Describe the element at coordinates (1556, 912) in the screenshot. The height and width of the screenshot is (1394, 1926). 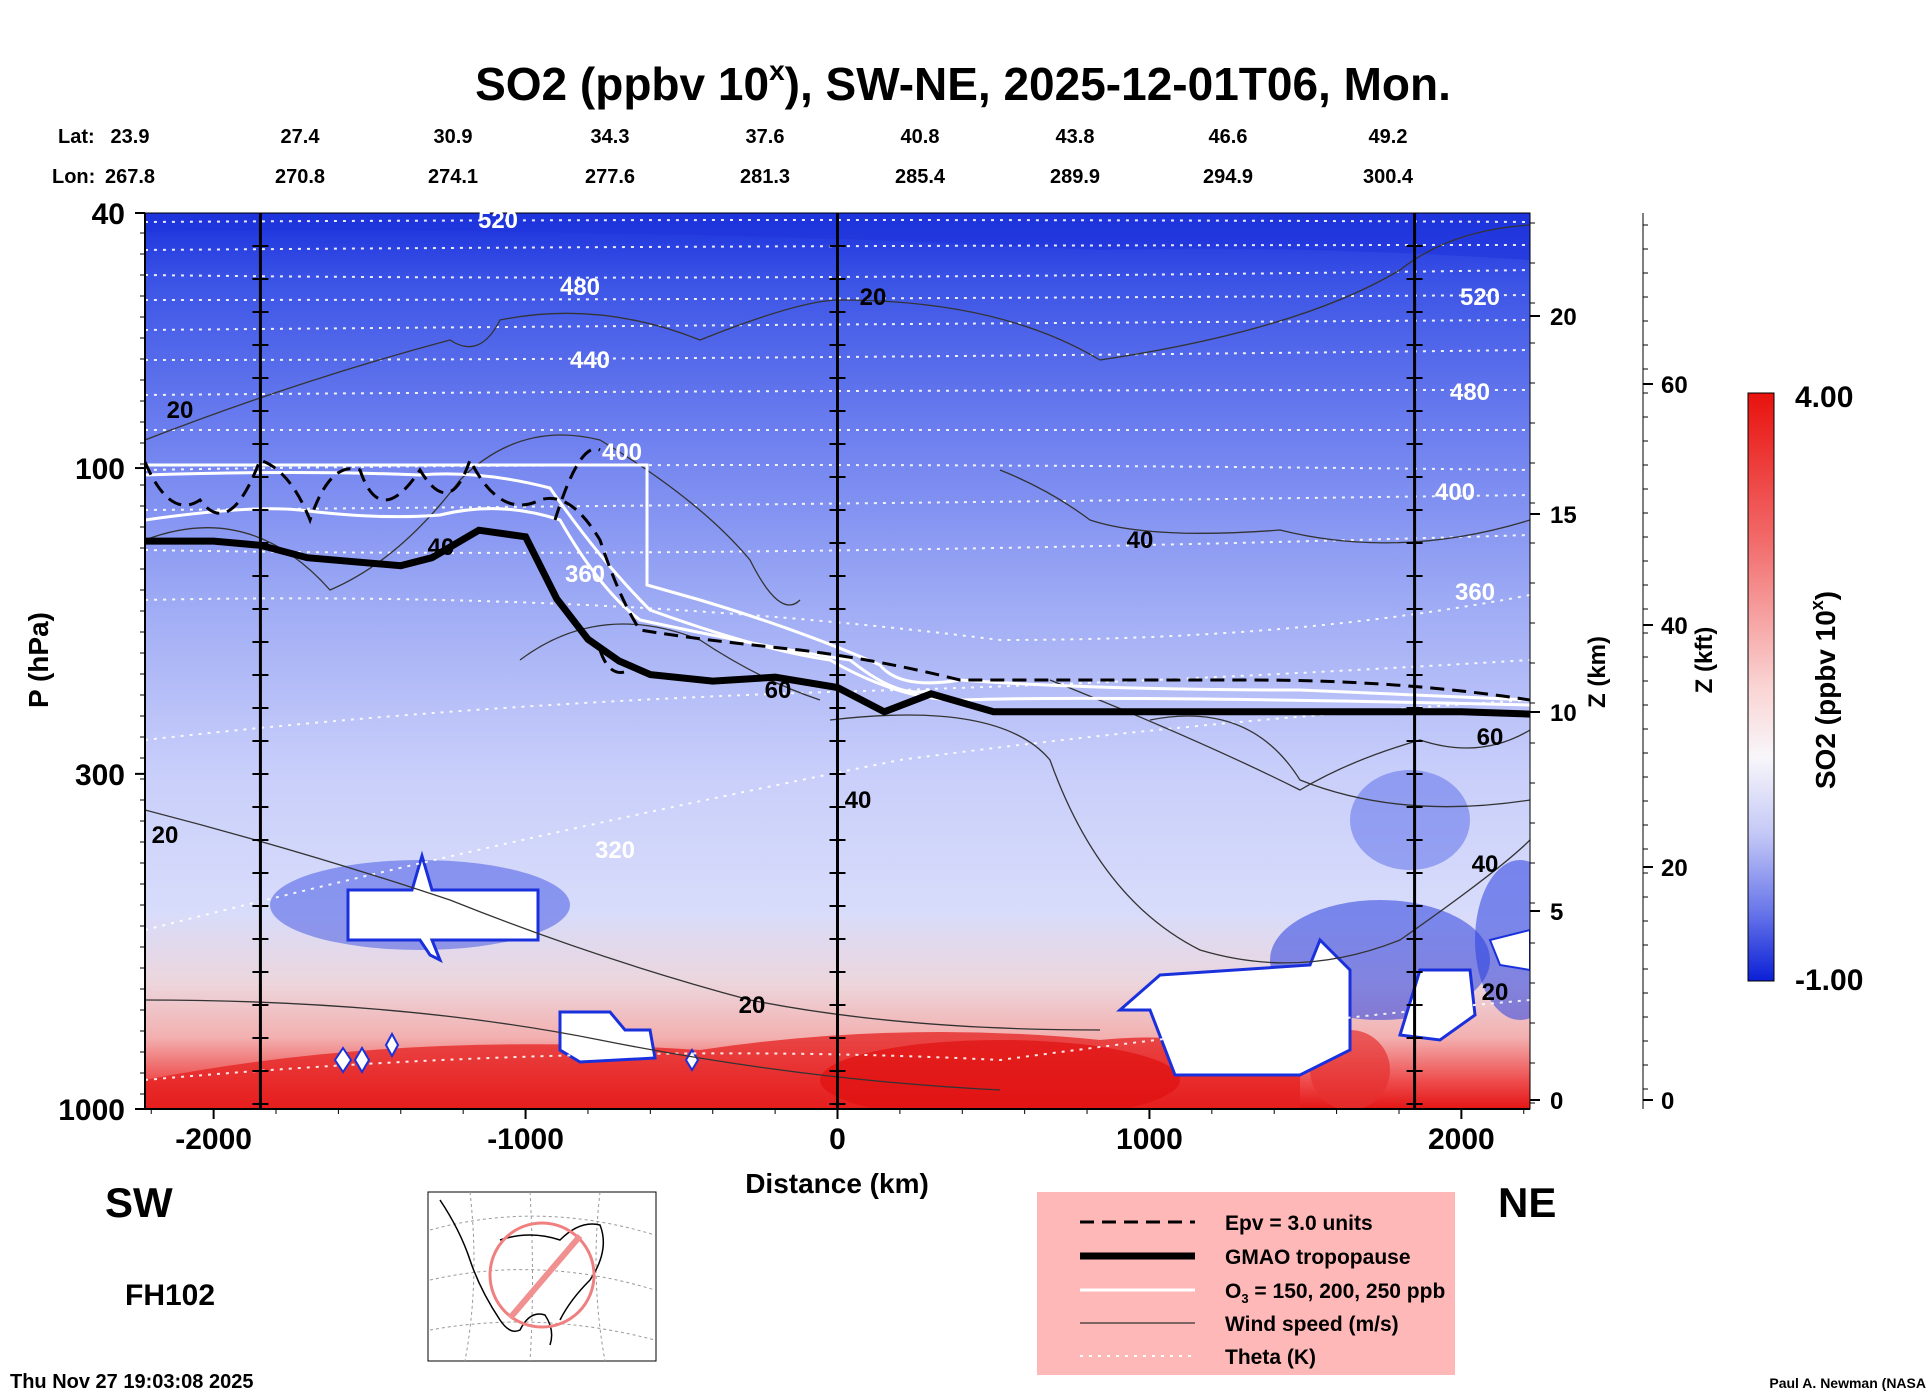
I see `z-km-tick-label: 5` at that location.